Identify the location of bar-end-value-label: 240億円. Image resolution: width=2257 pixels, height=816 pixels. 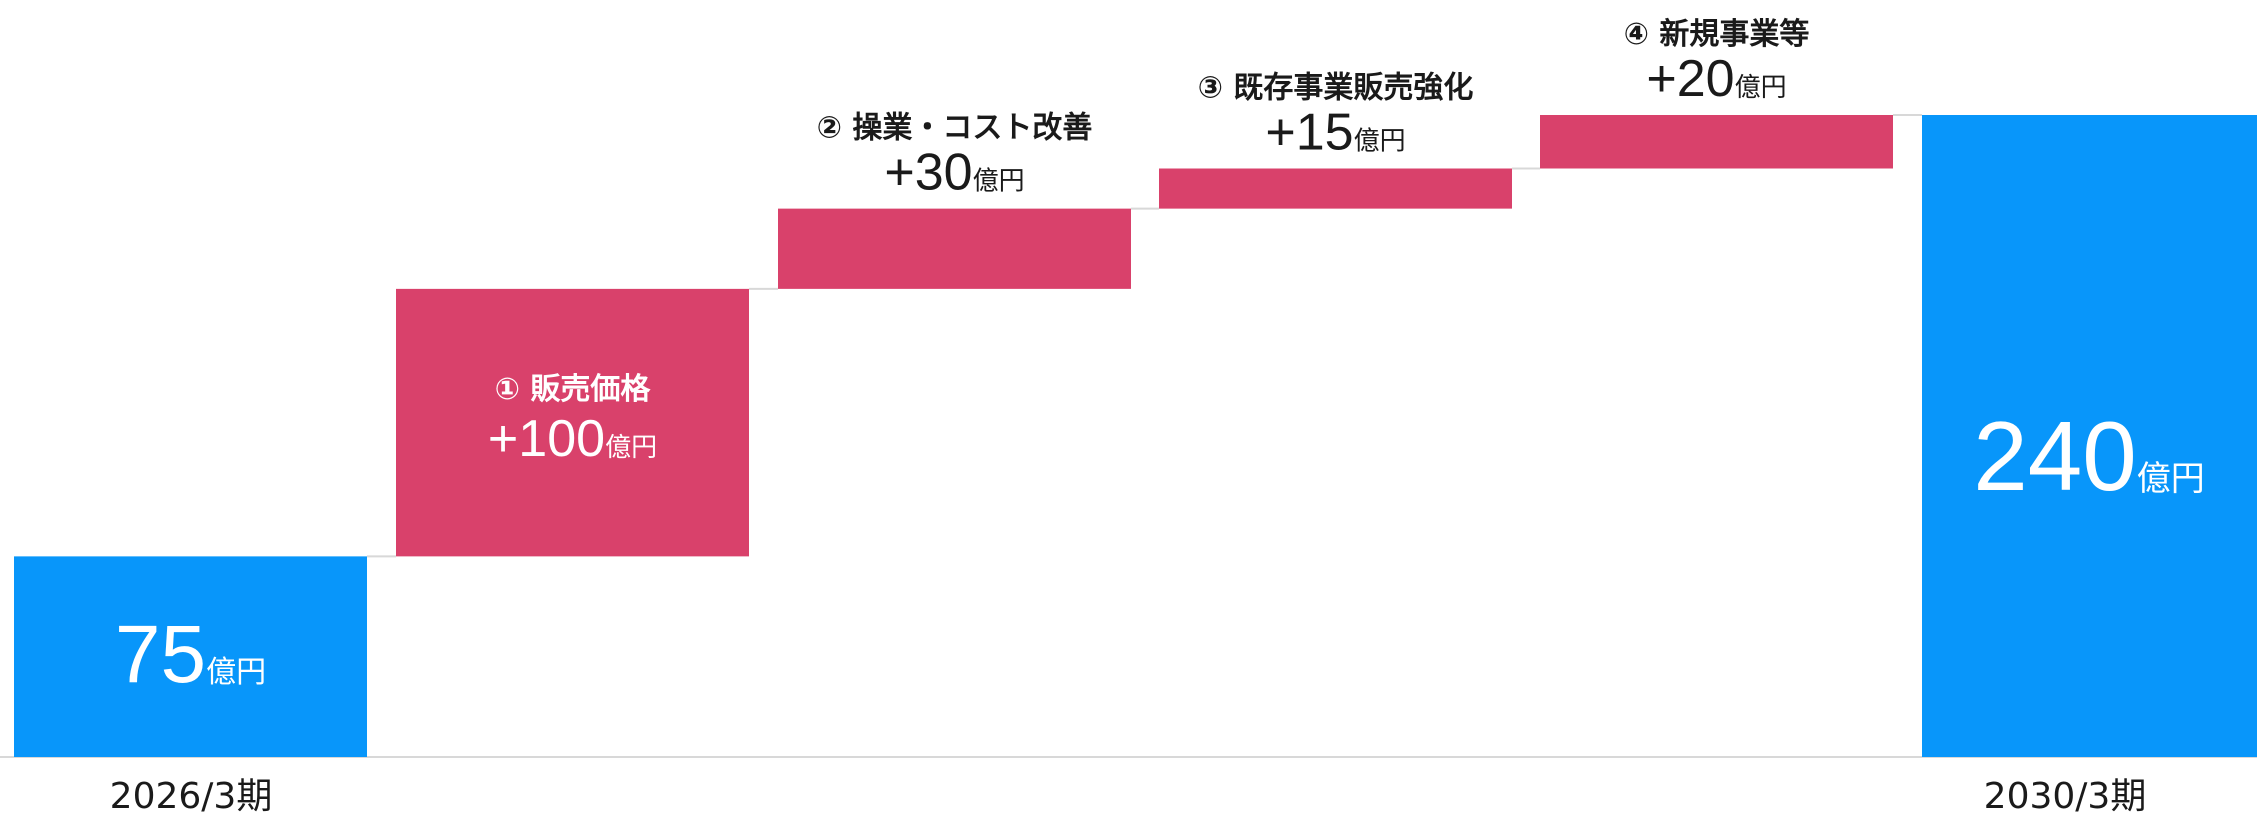
(2089, 456).